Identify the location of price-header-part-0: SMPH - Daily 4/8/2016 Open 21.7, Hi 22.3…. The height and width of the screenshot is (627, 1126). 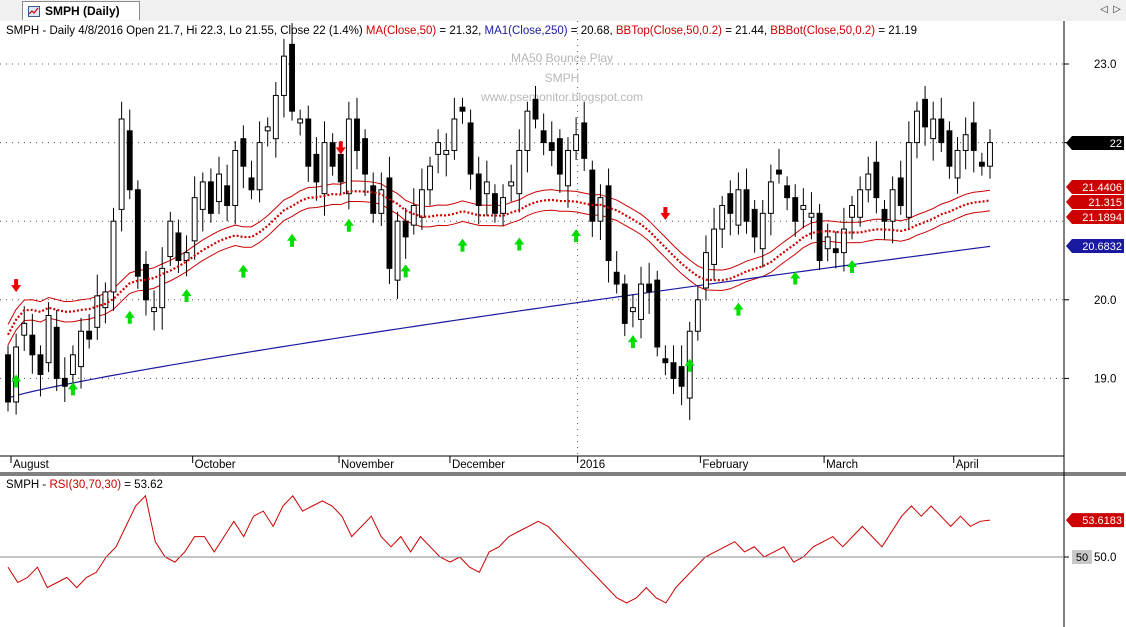
(186, 31).